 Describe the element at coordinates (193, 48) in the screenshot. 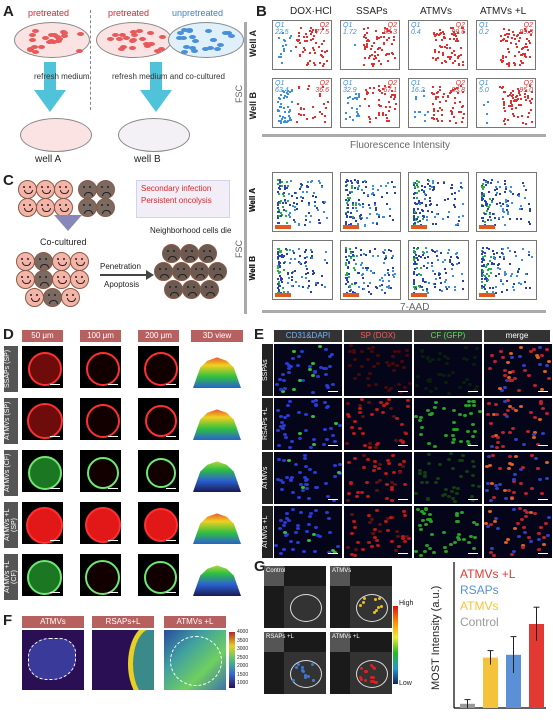

I see `cell-dot` at that location.